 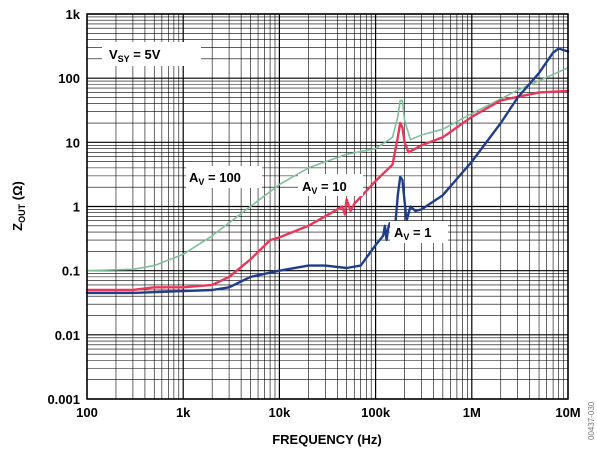 What do you see at coordinates (17, 227) in the screenshot?
I see `y-axis-title-main: Z` at bounding box center [17, 227].